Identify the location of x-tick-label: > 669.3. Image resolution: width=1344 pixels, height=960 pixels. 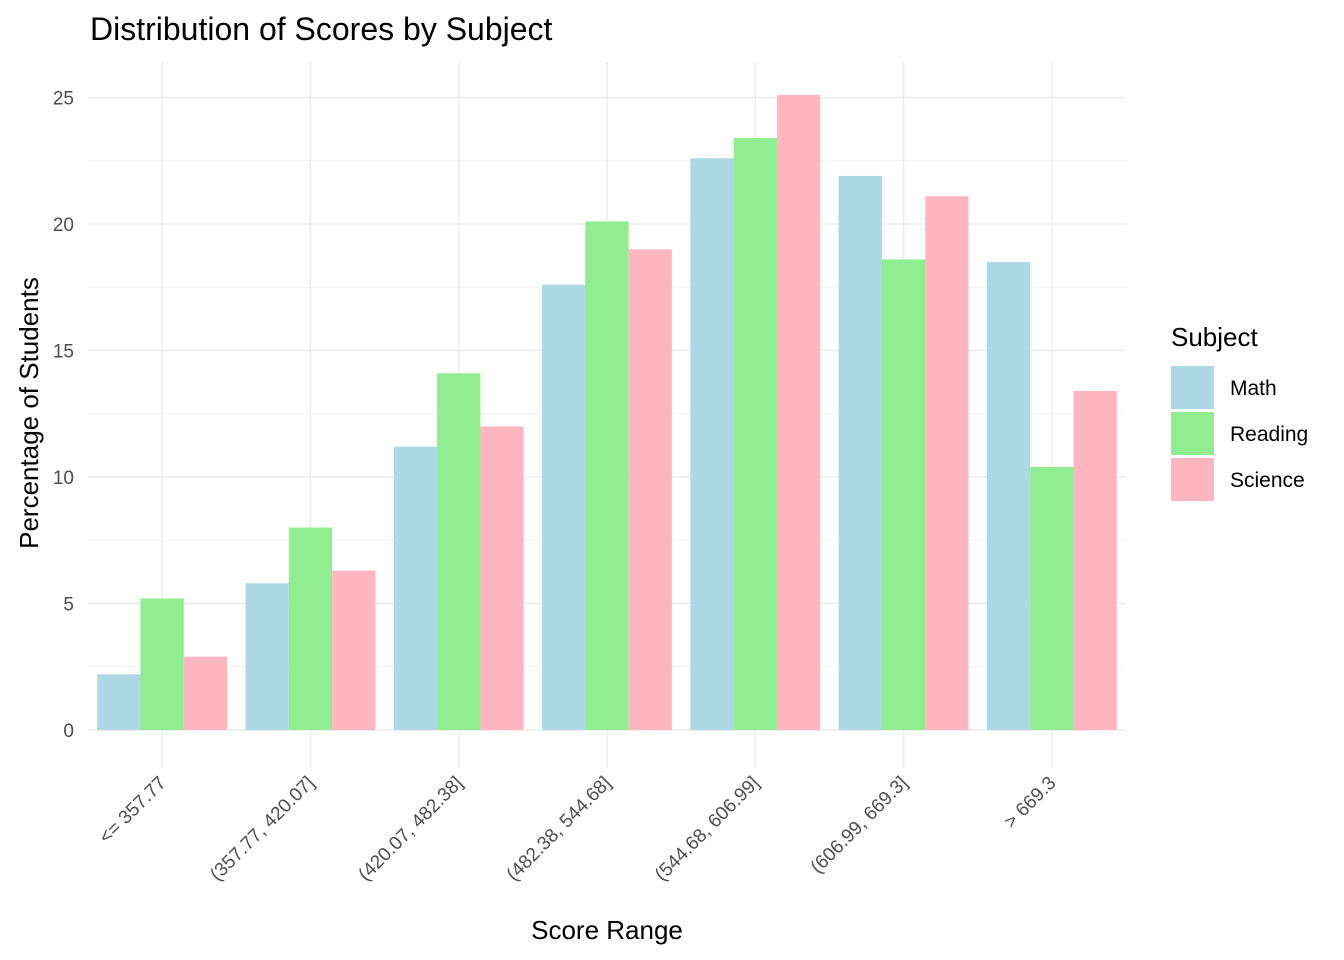
(1030, 803).